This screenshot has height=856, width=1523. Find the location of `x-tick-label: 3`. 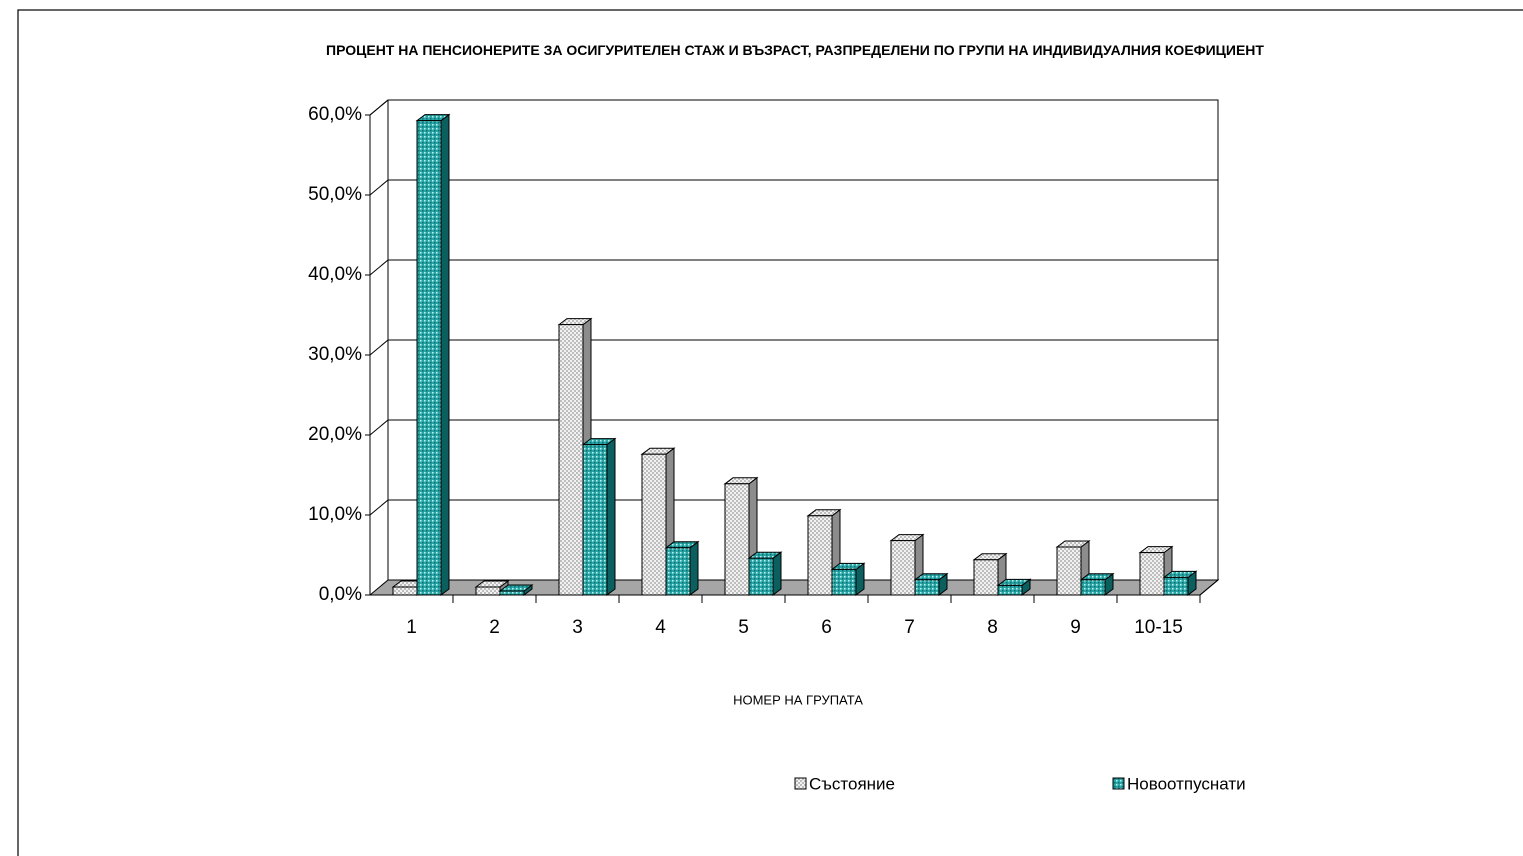

x-tick-label: 3 is located at coordinates (577, 627).